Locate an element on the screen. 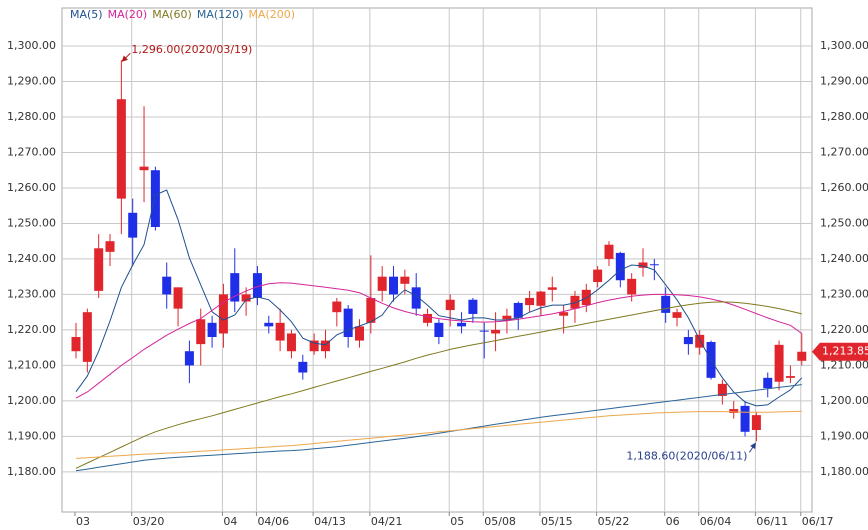 This screenshot has width=868, height=530. y2-tick-label: 1,250.00 is located at coordinates (844, 222).